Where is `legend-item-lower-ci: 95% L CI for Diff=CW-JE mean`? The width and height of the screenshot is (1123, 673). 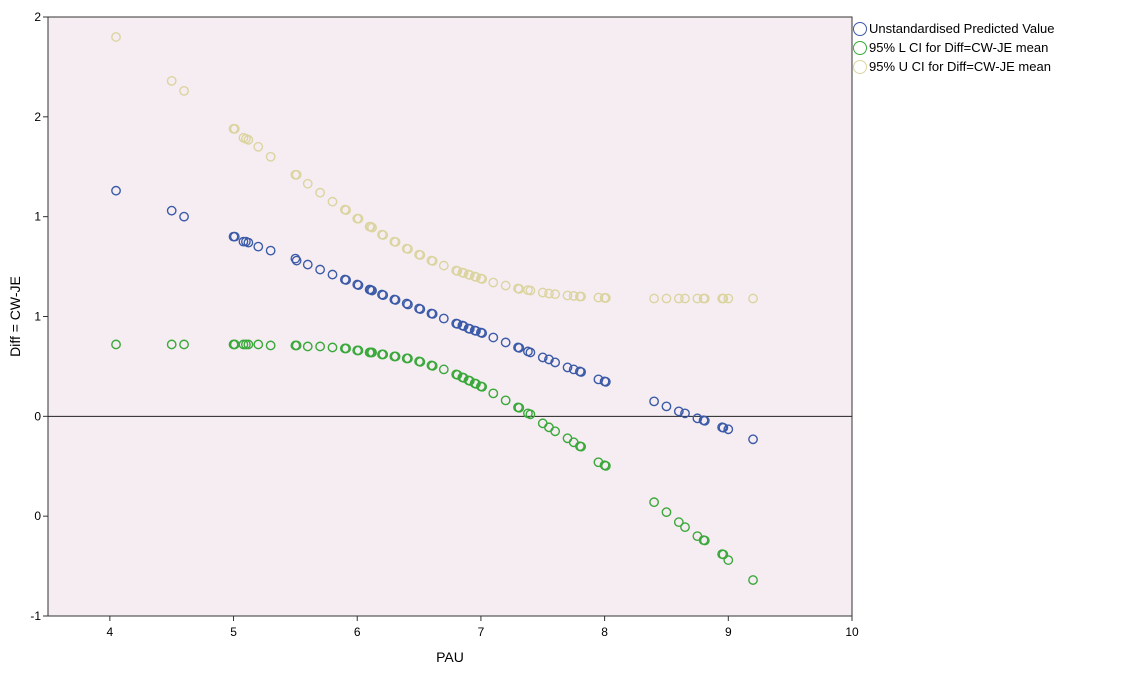 legend-item-lower-ci: 95% L CI for Diff=CW-JE mean is located at coordinates (954, 47).